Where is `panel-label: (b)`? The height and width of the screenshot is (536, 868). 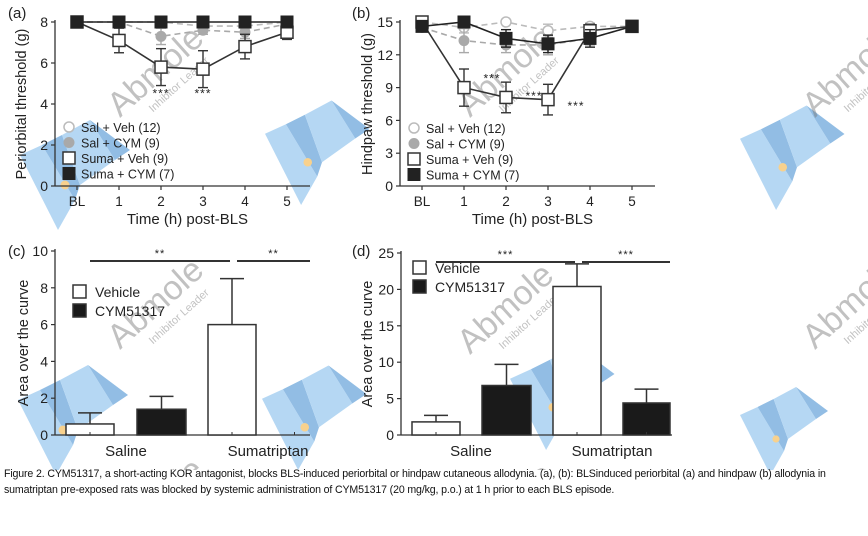 panel-label: (b) is located at coordinates (361, 13).